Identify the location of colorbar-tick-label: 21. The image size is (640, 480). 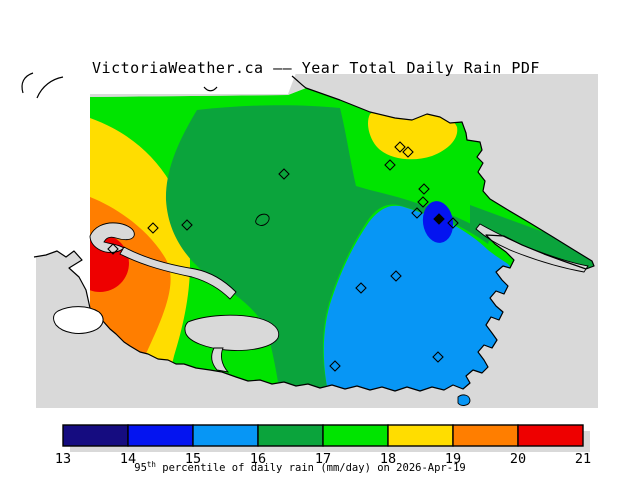
(583, 459).